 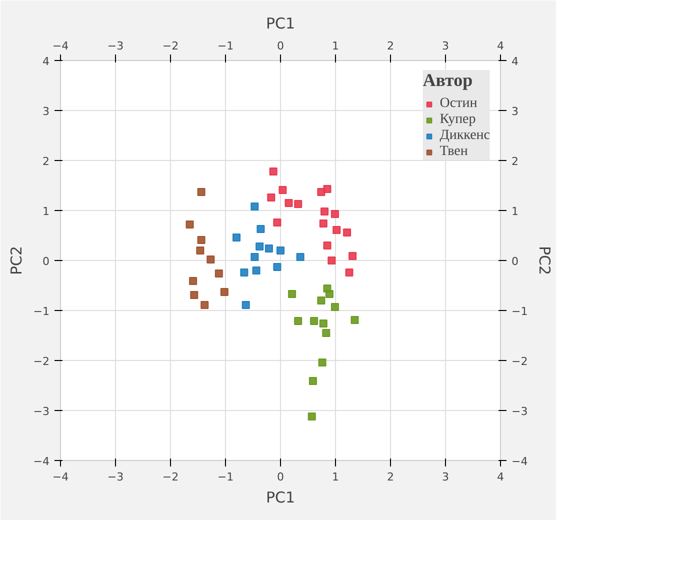 What do you see at coordinates (515, 61) in the screenshot?
I see `y2-tick-label: 4` at bounding box center [515, 61].